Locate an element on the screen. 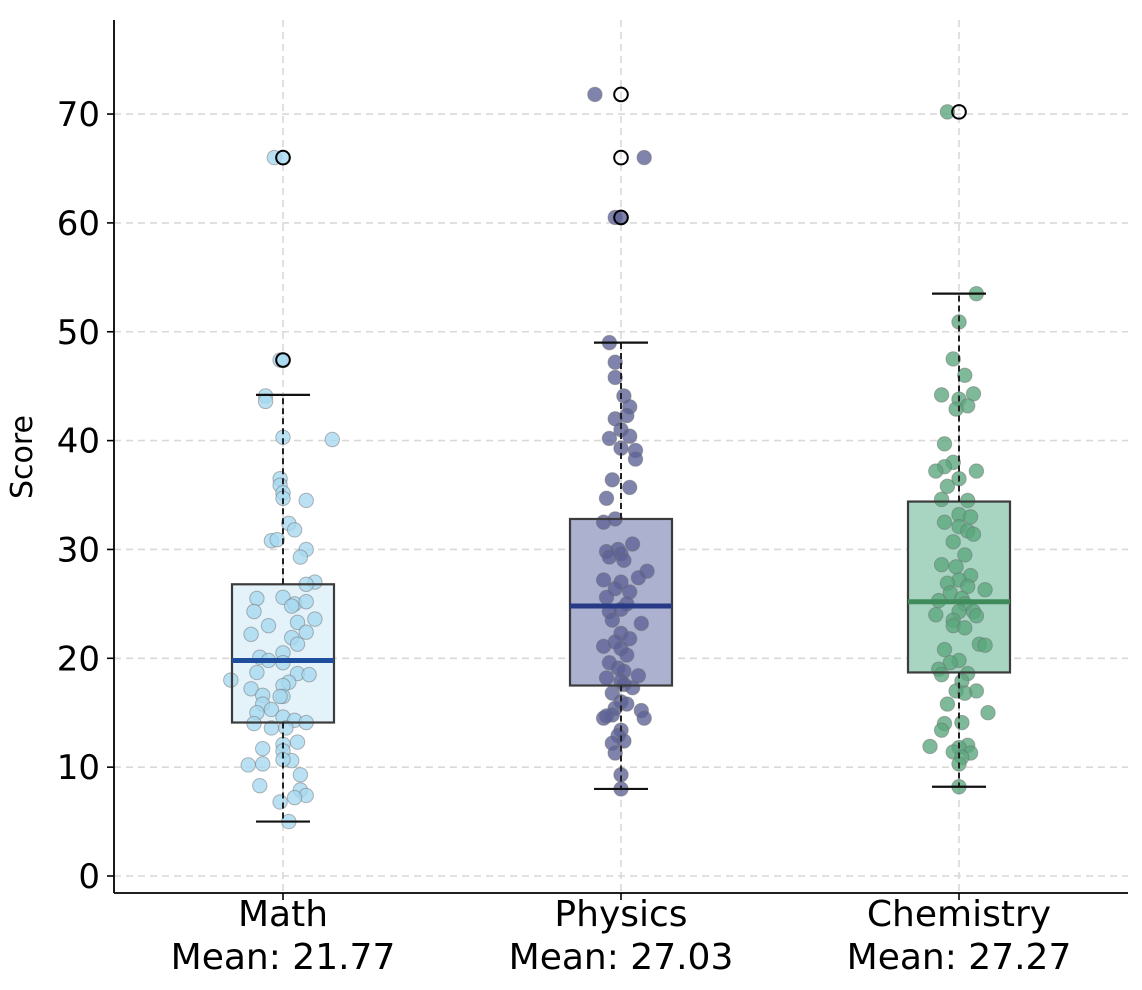 Image resolution: width=1142 pixels, height=990 pixels. mean-label: Mean: 27.27 is located at coordinates (959, 957).